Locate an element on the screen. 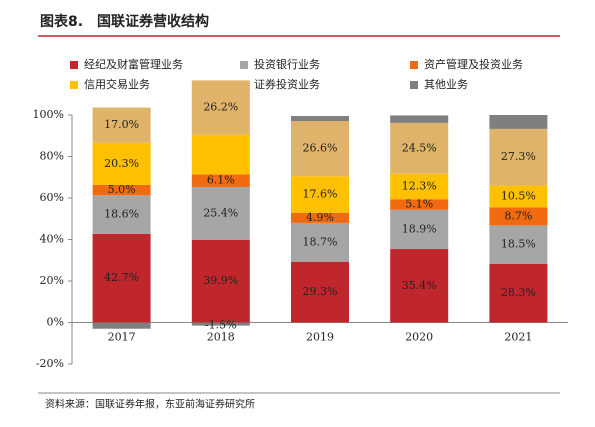  value-label: 10.5% is located at coordinates (518, 195).